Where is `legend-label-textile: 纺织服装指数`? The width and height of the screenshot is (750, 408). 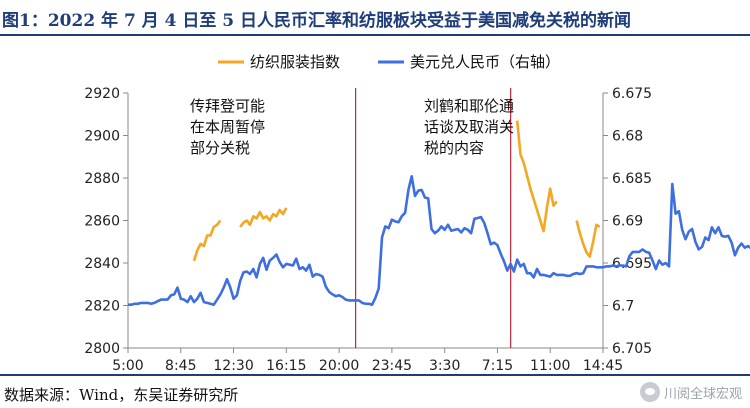
legend-label-textile: 纺织服装指数 is located at coordinates (295, 62).